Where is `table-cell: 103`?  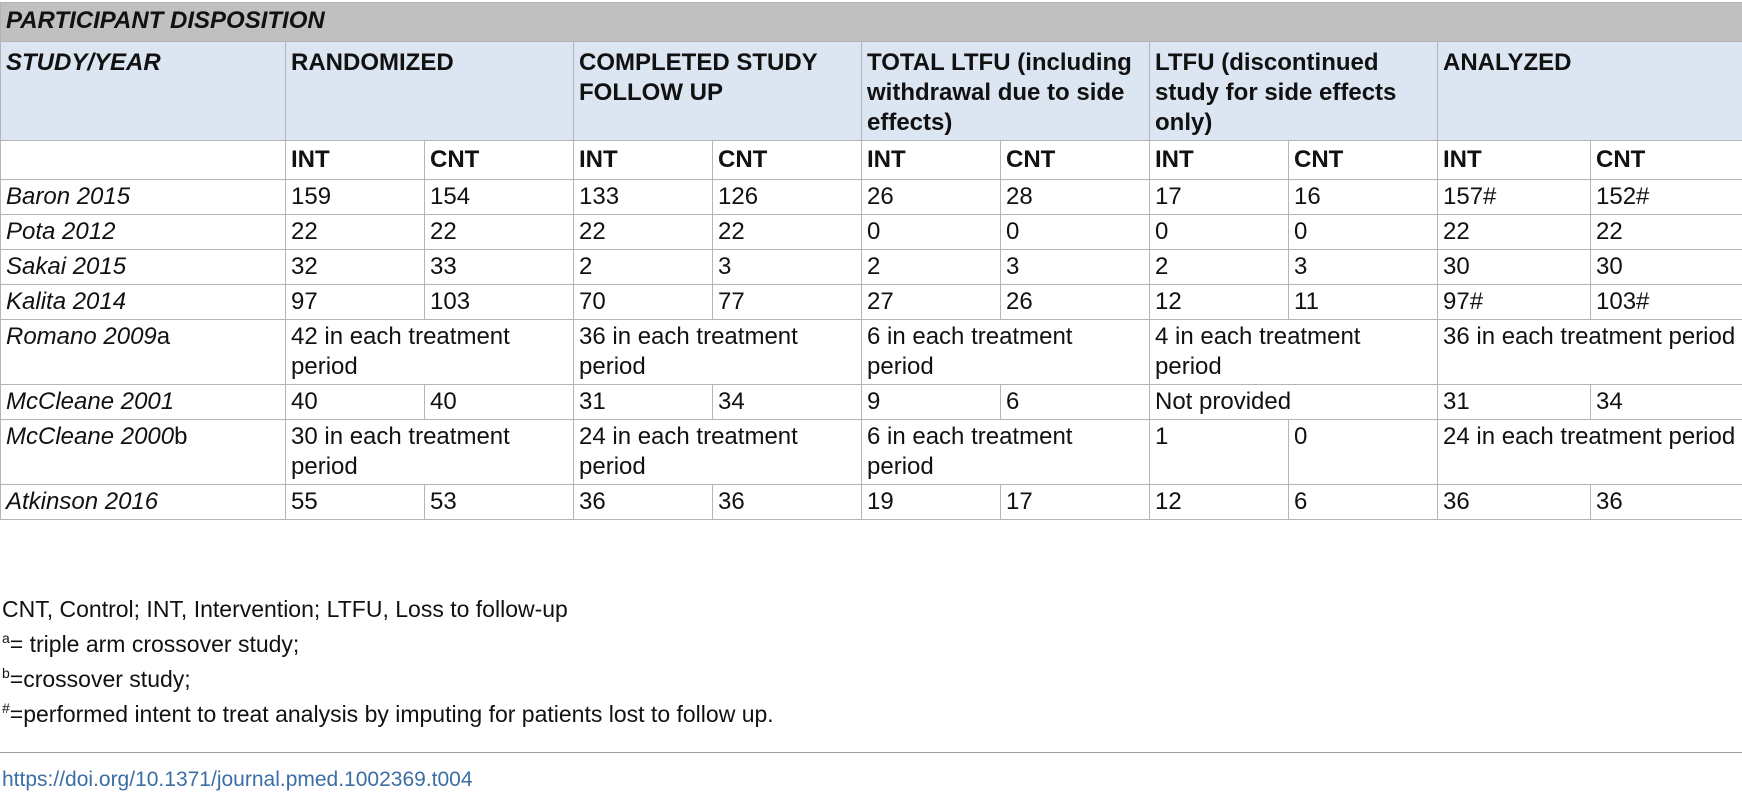
table-cell: 103 is located at coordinates (499, 302).